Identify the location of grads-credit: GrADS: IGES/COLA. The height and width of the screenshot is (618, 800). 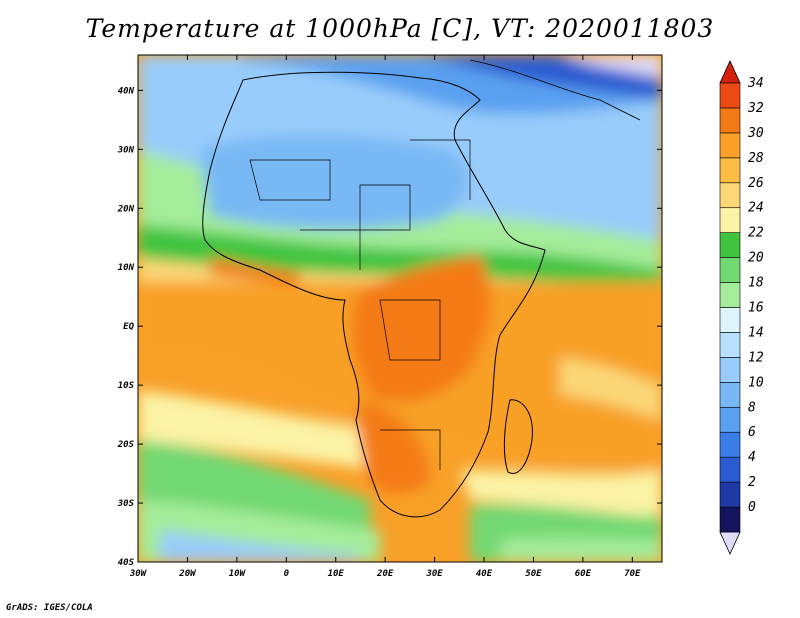
(49, 608).